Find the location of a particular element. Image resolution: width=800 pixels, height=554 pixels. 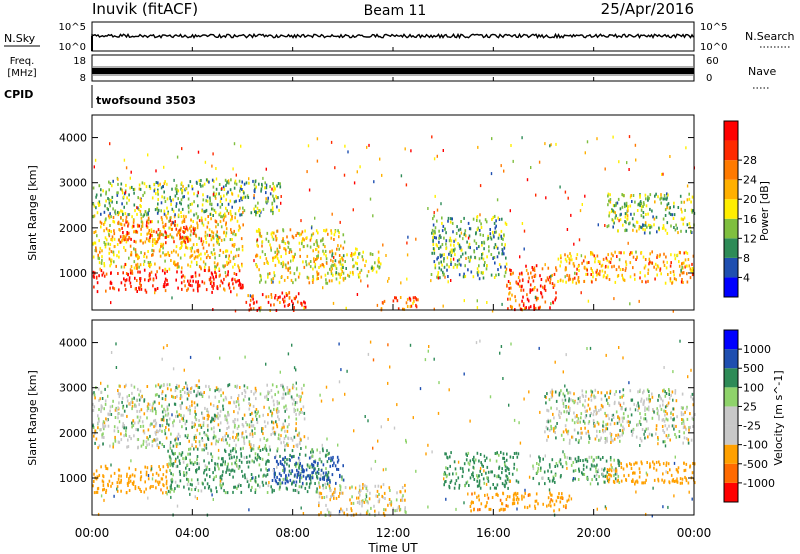

colorbar-tick-label: 8 is located at coordinates (746, 258).